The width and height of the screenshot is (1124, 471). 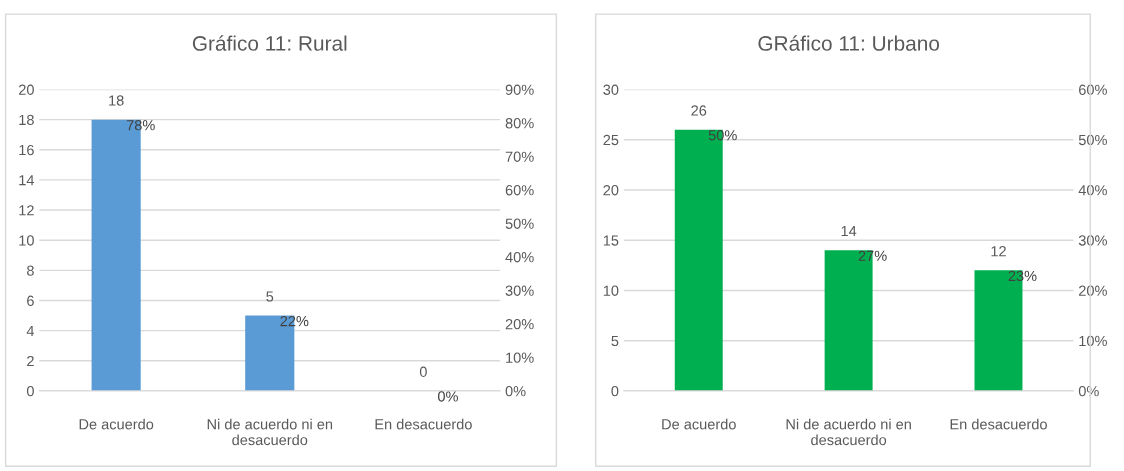 What do you see at coordinates (30, 270) in the screenshot?
I see `y-tick-label: 8` at bounding box center [30, 270].